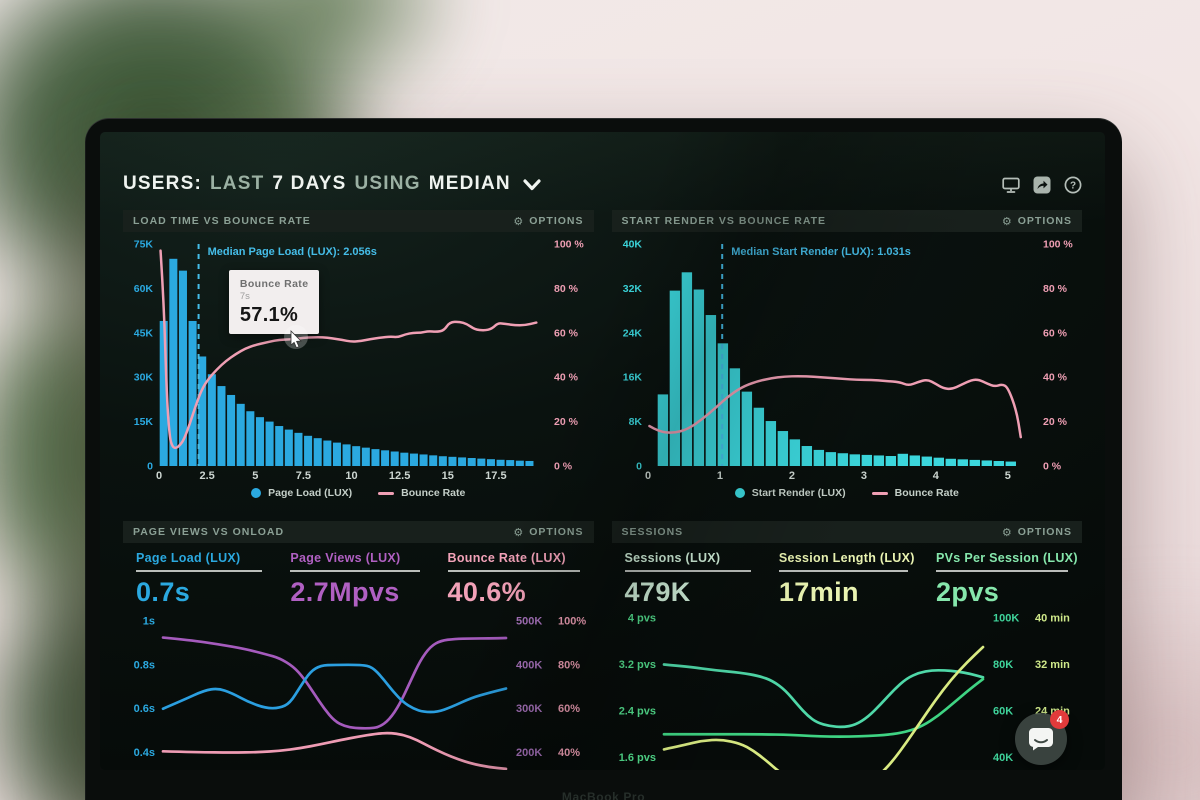 The height and width of the screenshot is (800, 1200). What do you see at coordinates (1003, 758) in the screenshot?
I see `svg-text: 40K` at bounding box center [1003, 758].